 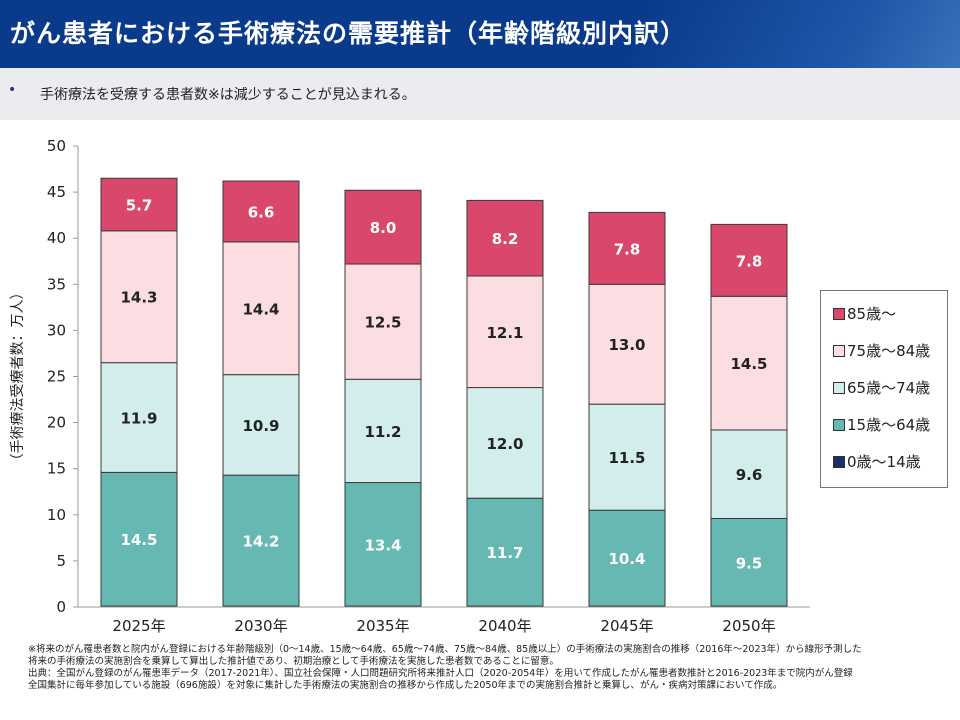 I want to click on legend-label-85plus: 85歳～, so click(x=872, y=314).